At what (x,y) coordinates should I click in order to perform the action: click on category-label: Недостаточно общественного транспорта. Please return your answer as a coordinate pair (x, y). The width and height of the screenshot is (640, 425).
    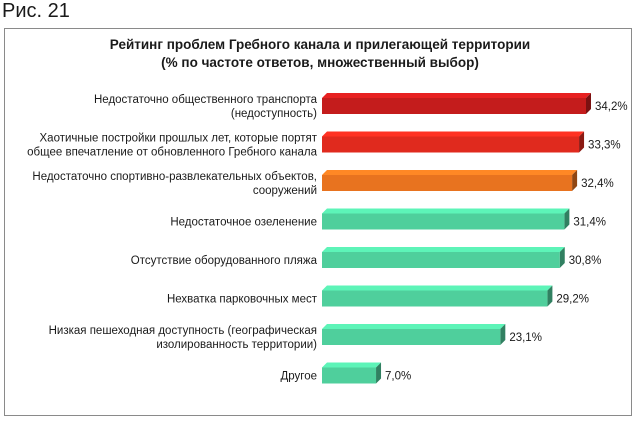
    Looking at the image, I should click on (206, 100).